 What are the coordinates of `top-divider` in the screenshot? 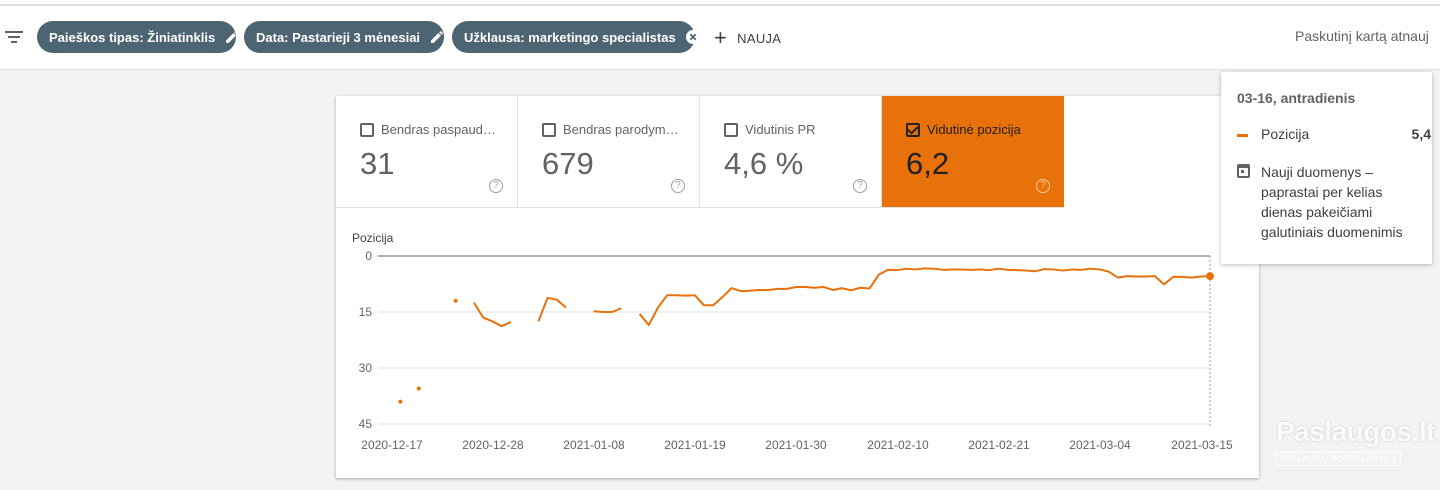 It's located at (720, 3).